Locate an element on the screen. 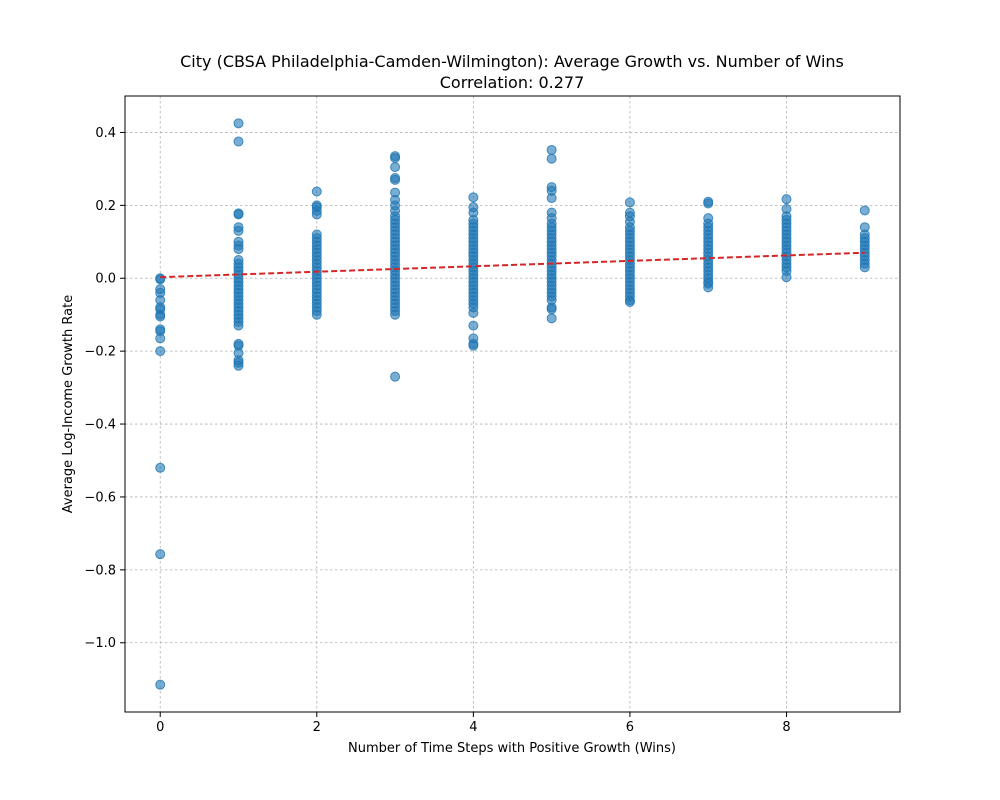 This screenshot has height=800, width=1000. chart-subtitle: Correlation: 0.277 is located at coordinates (512, 82).